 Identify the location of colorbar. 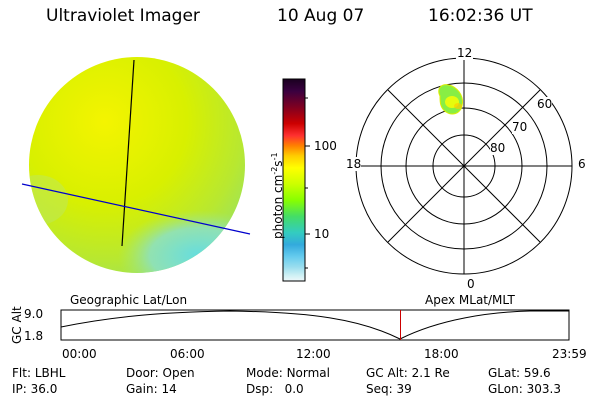
(296, 180).